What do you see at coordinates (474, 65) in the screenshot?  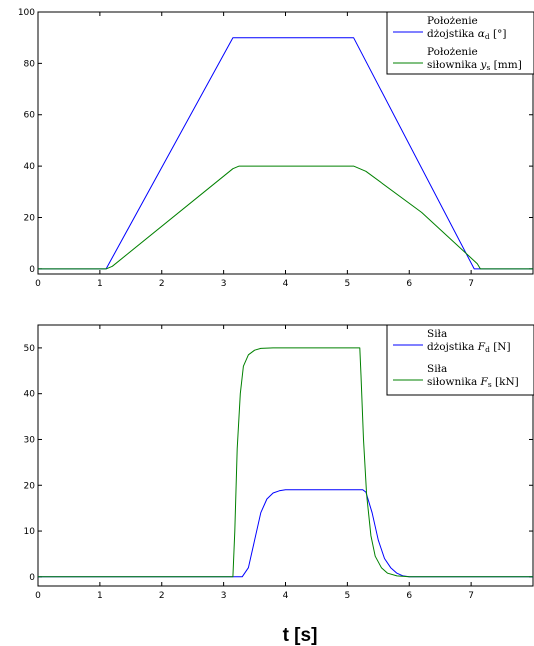 I see `legend-label: siłownika ys [mm]` at bounding box center [474, 65].